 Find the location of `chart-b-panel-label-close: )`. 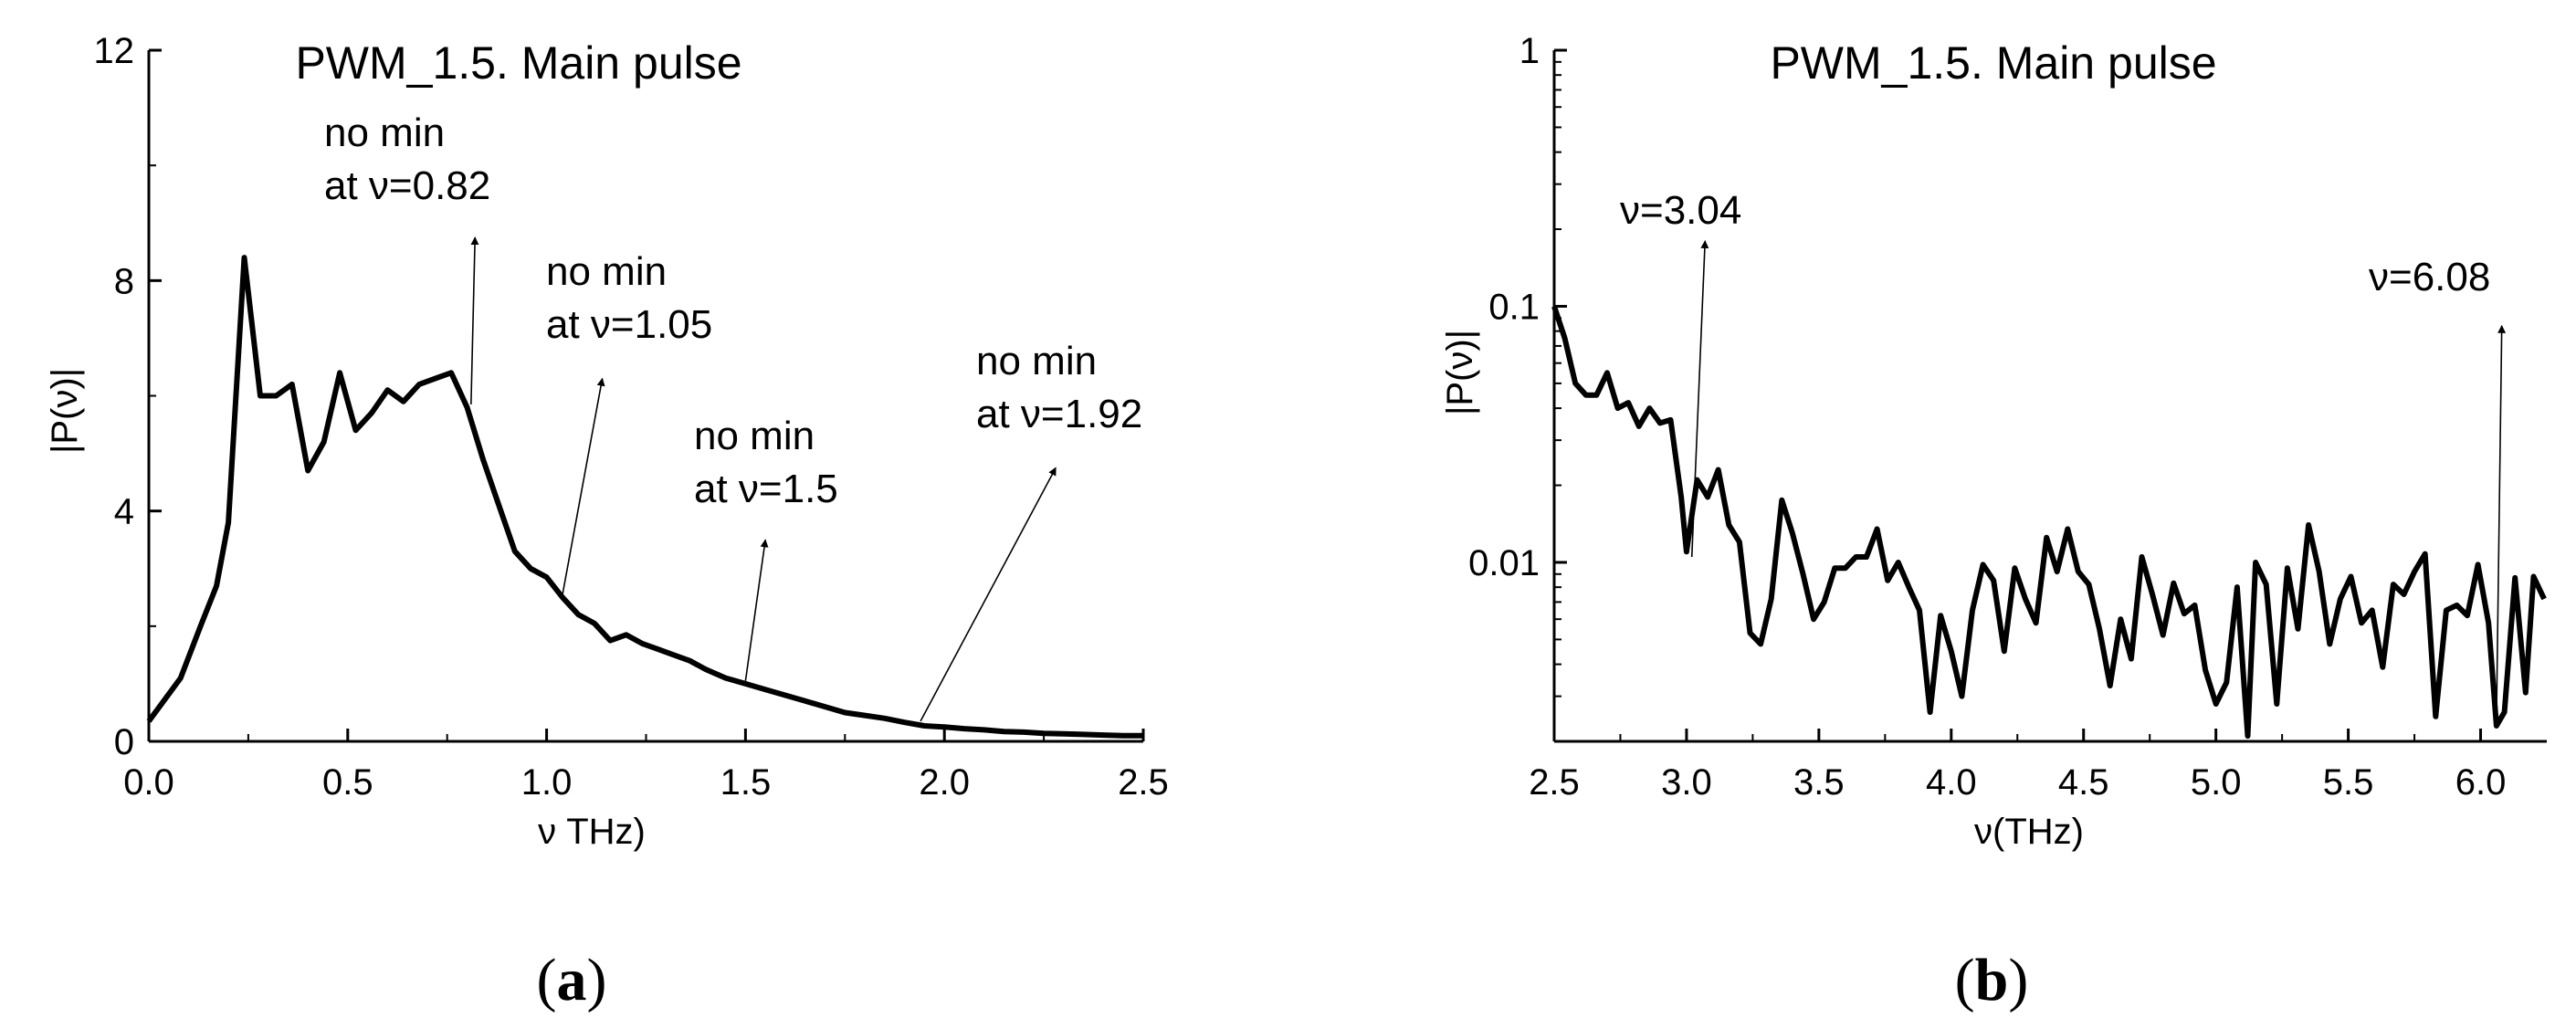

chart-b-panel-label-close: ) is located at coordinates (2018, 980).